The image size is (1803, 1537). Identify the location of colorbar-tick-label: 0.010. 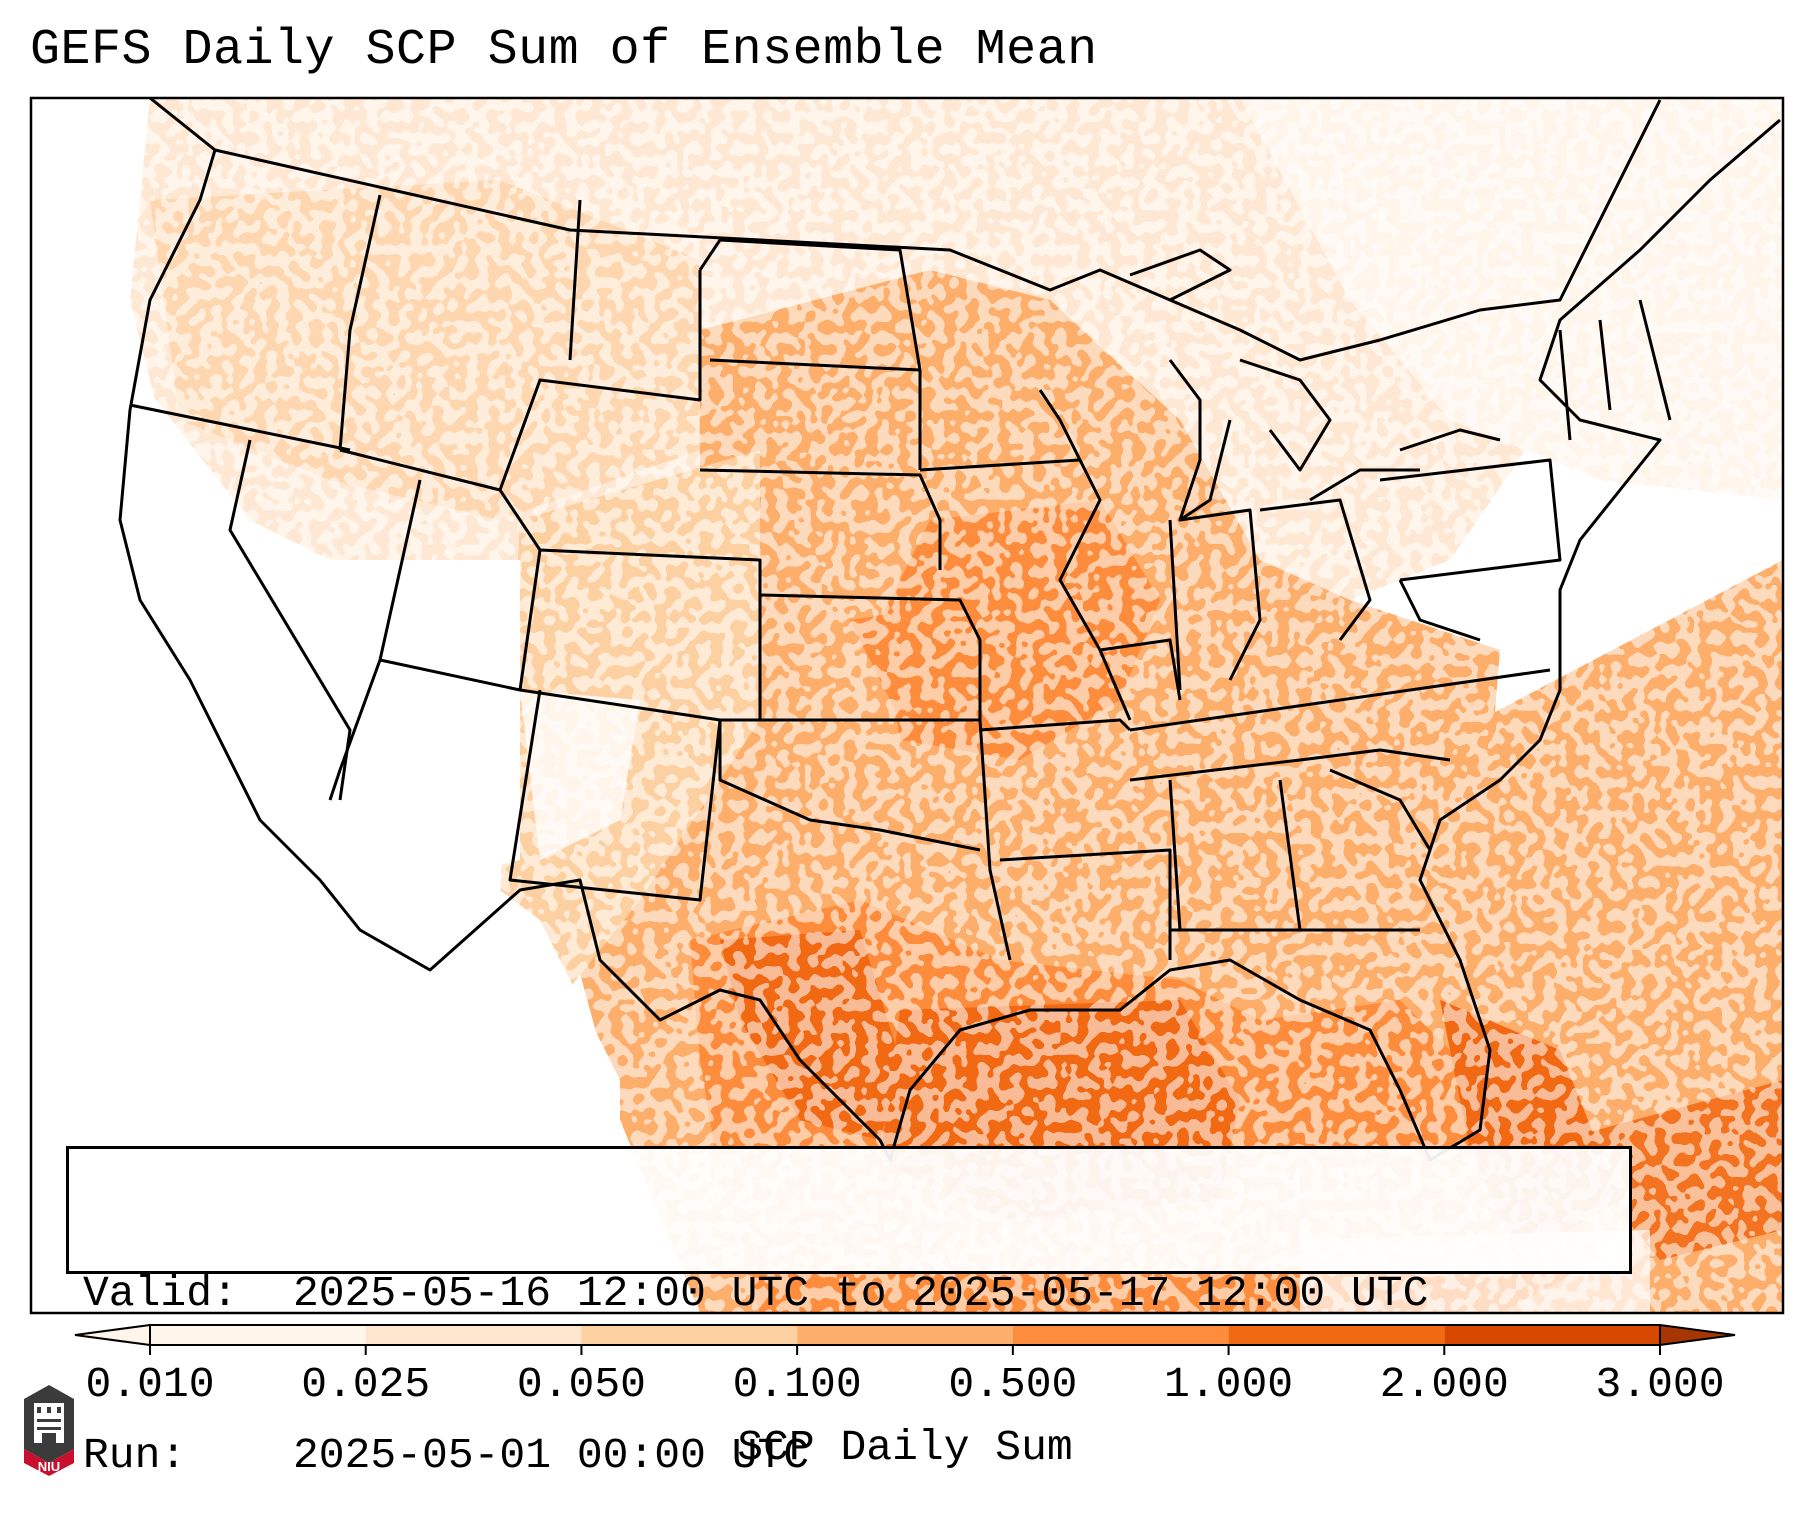
(150, 1384).